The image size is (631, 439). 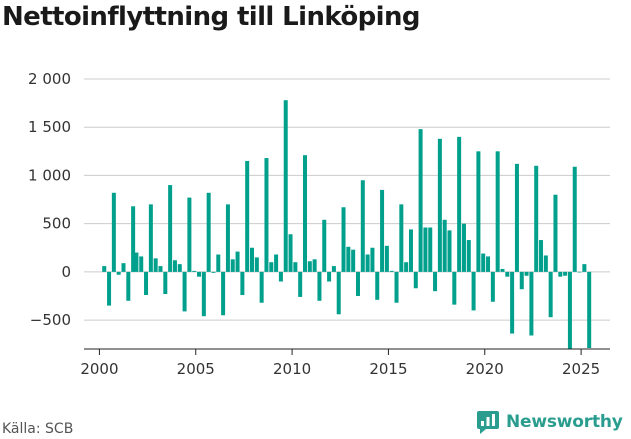 What do you see at coordinates (56, 224) in the screenshot?
I see `y-tick-label: 500` at bounding box center [56, 224].